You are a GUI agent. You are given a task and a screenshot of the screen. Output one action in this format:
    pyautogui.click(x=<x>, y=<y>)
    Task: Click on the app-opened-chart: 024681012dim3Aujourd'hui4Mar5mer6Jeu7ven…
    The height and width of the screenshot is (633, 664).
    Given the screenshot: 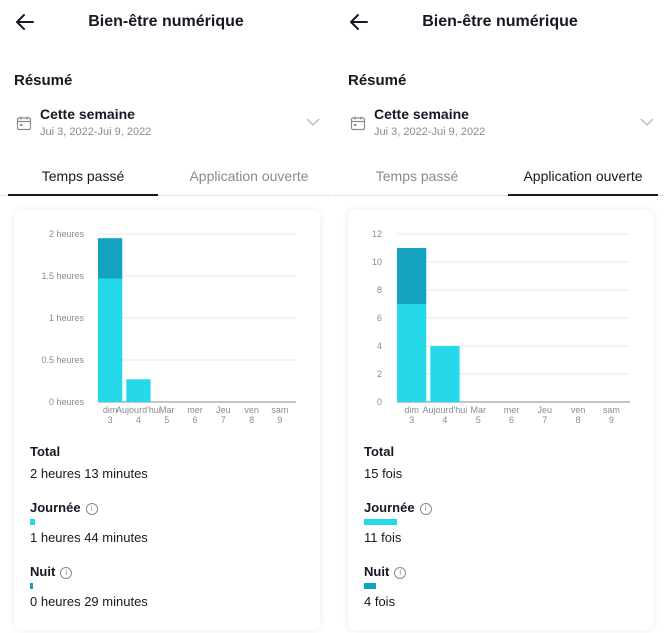 What is the action you would take?
    pyautogui.click(x=501, y=327)
    